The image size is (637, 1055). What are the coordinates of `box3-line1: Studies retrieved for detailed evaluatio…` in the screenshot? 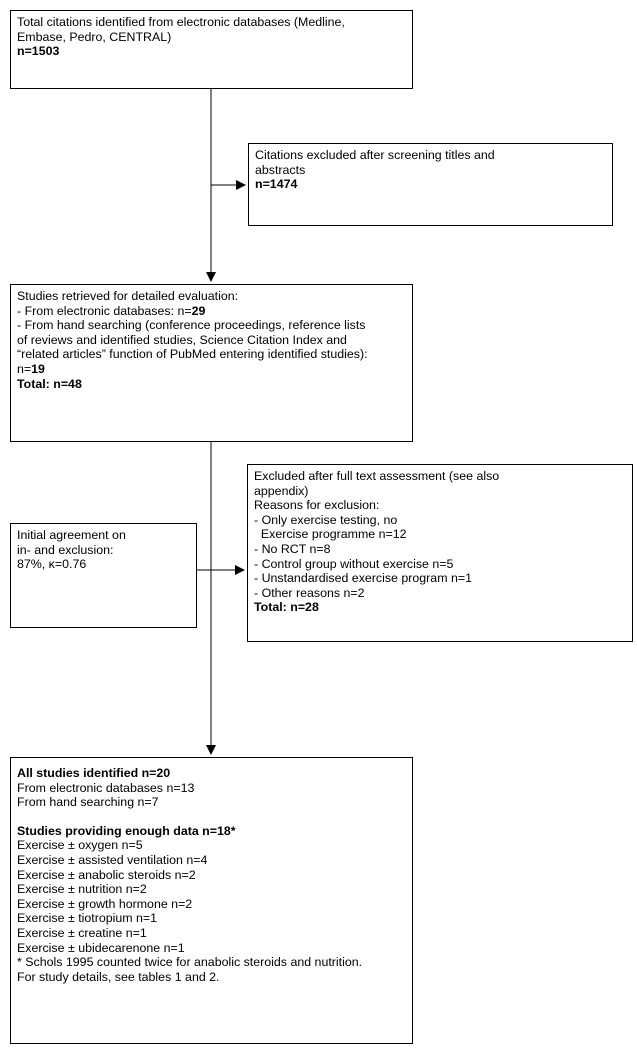 It's located at (128, 296).